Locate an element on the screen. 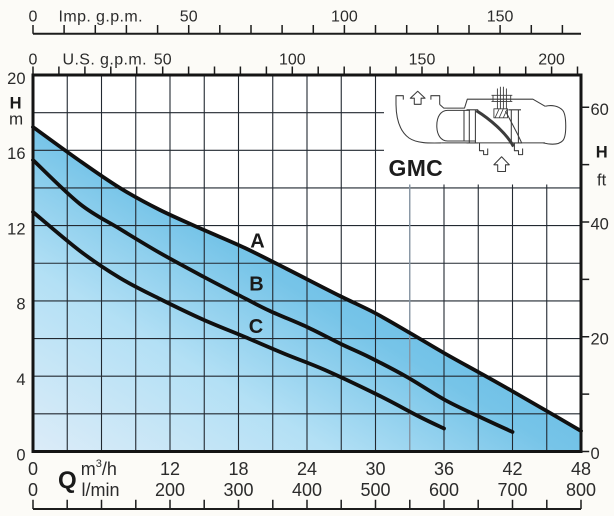  svg-text: 8 is located at coordinates (20, 305).